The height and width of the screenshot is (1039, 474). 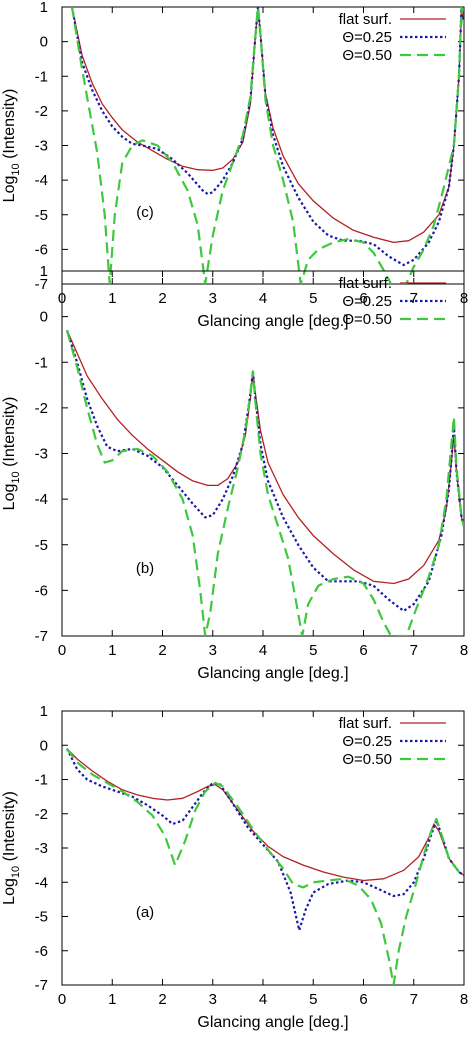 I want to click on panel-label: (c), so click(x=145, y=212).